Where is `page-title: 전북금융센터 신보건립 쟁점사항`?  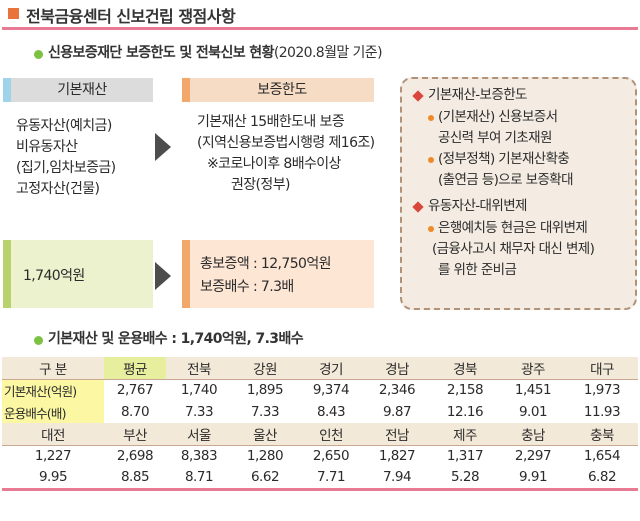 page-title: 전북금융센터 신보건립 쟁점사항 is located at coordinates (131, 16).